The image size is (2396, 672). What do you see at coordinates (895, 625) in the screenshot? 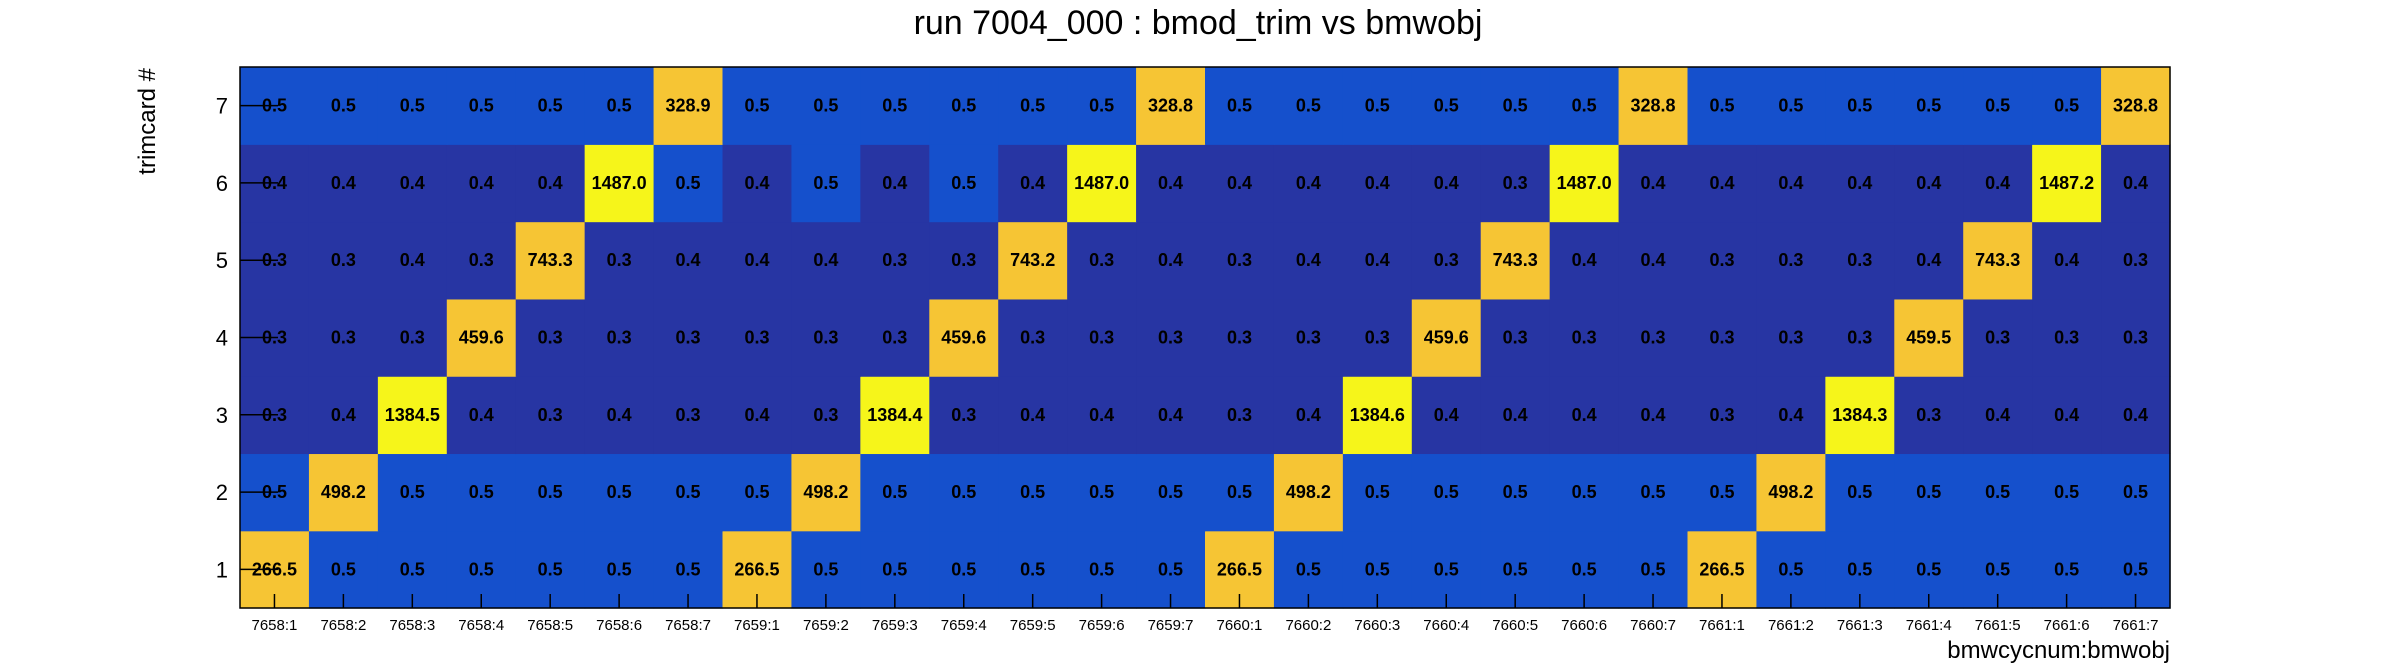
I see `x-tick-label: 7659:3` at bounding box center [895, 625].